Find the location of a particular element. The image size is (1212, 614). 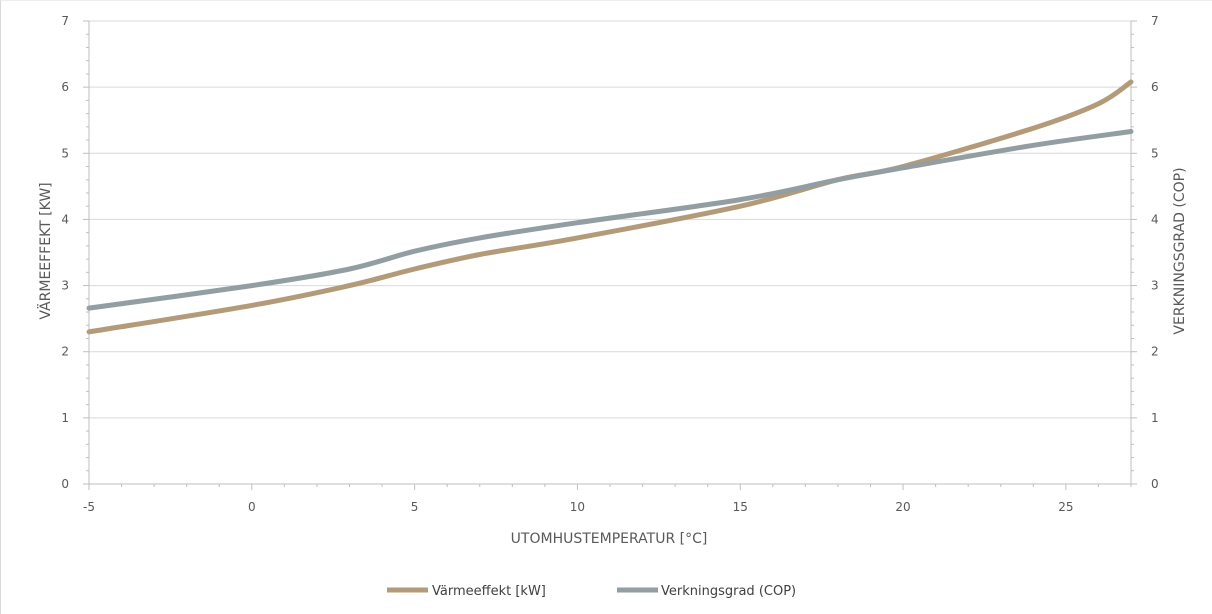

x-tick-label: 25 is located at coordinates (1065, 507).